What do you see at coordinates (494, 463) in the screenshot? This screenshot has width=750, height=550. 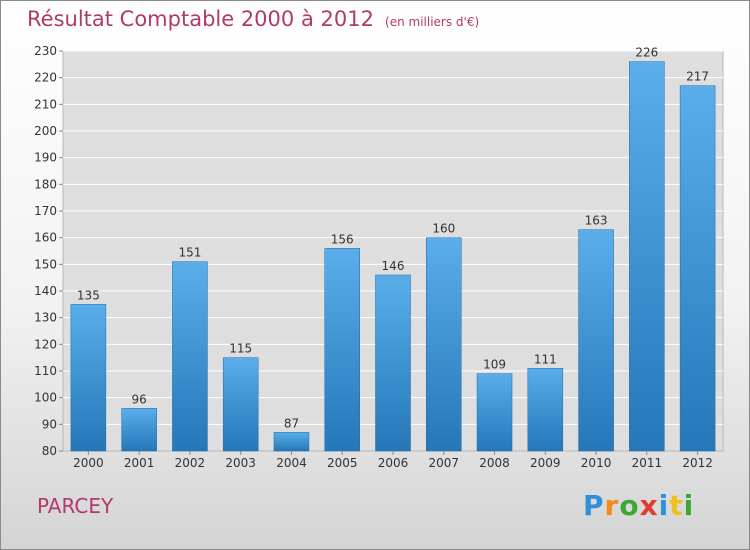 I see `x-tick-label: 2008` at bounding box center [494, 463].